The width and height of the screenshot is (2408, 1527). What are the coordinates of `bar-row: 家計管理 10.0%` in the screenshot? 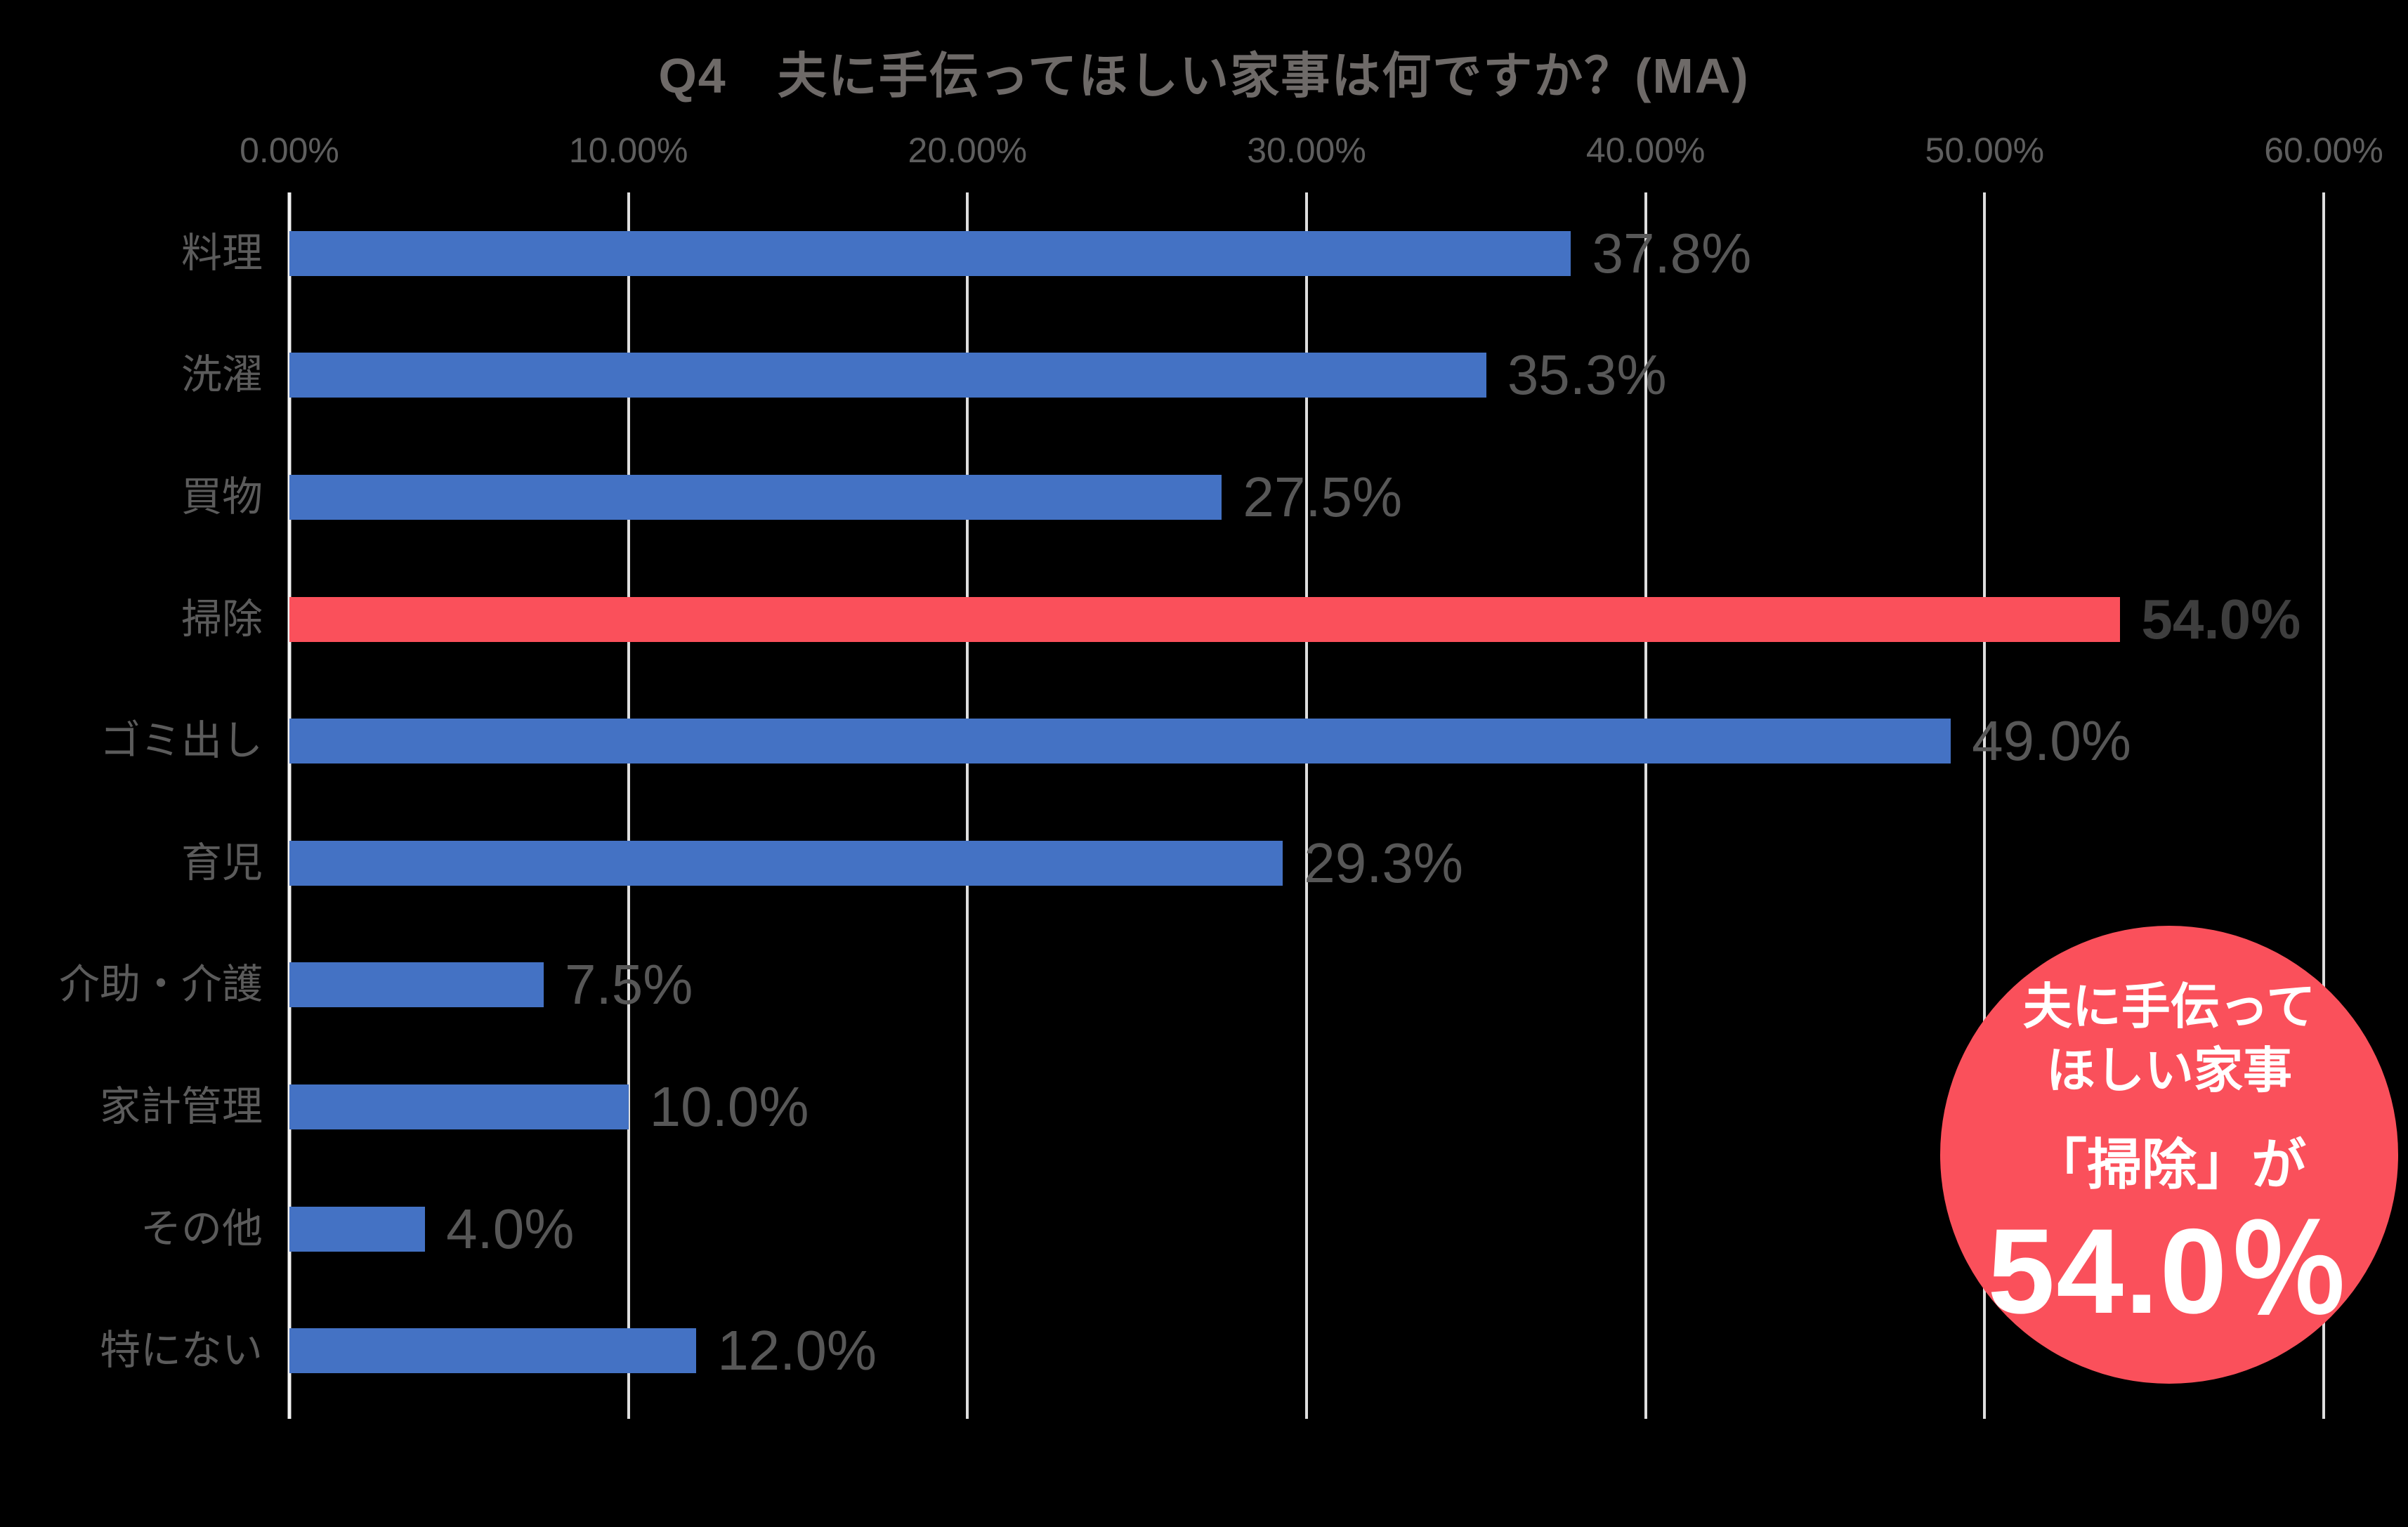 It's located at (1162, 1107).